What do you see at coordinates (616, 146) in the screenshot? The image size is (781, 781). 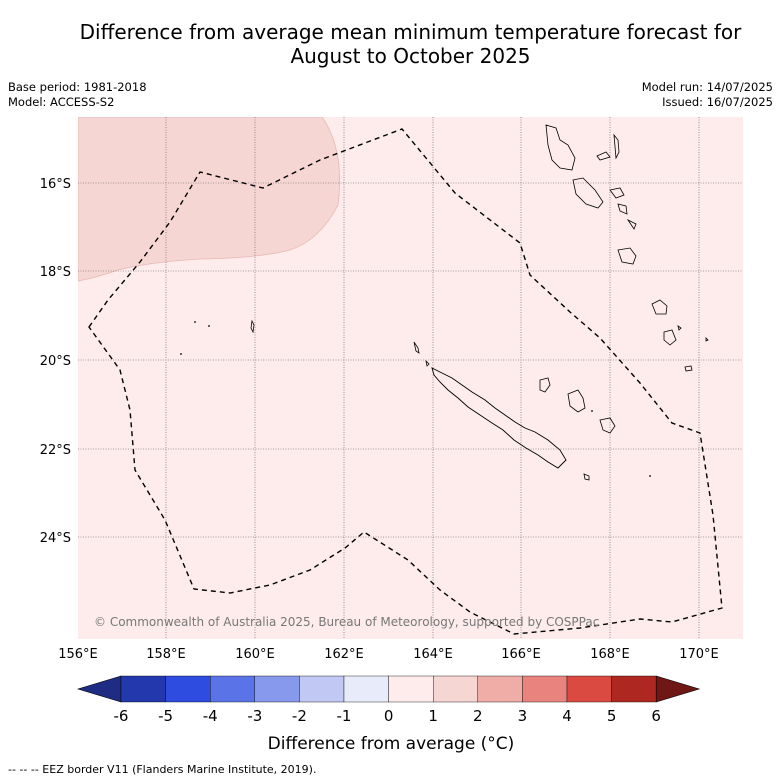 I see `maewo-island` at bounding box center [616, 146].